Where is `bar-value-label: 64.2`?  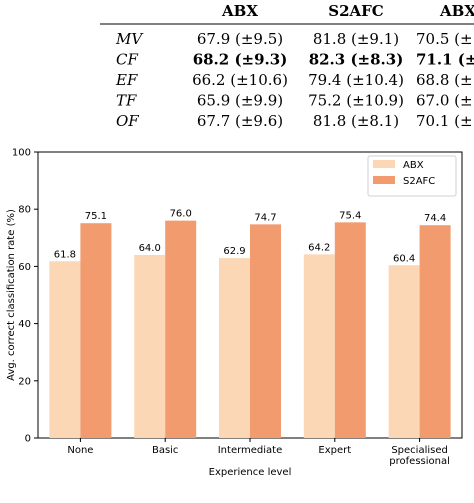 bar-value-label: 64.2 is located at coordinates (319, 247).